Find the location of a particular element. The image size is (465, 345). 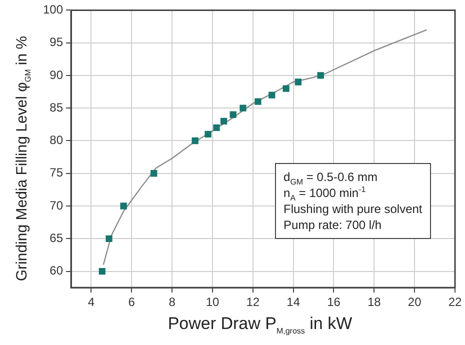

x-tick-label: 18 is located at coordinates (374, 302).